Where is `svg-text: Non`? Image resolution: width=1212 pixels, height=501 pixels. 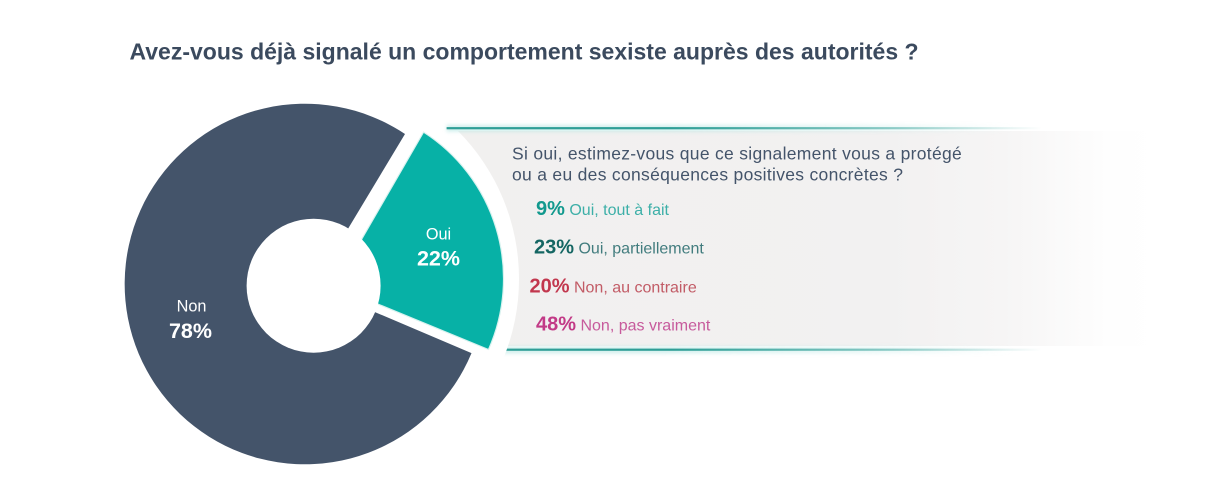
svg-text: Non is located at coordinates (192, 307).